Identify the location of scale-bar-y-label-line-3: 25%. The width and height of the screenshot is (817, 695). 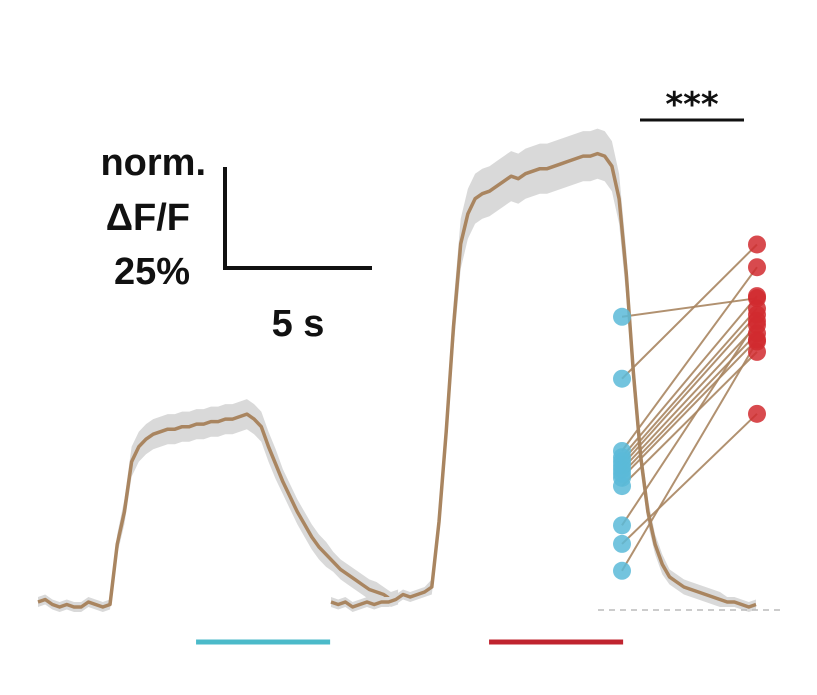
(152, 272).